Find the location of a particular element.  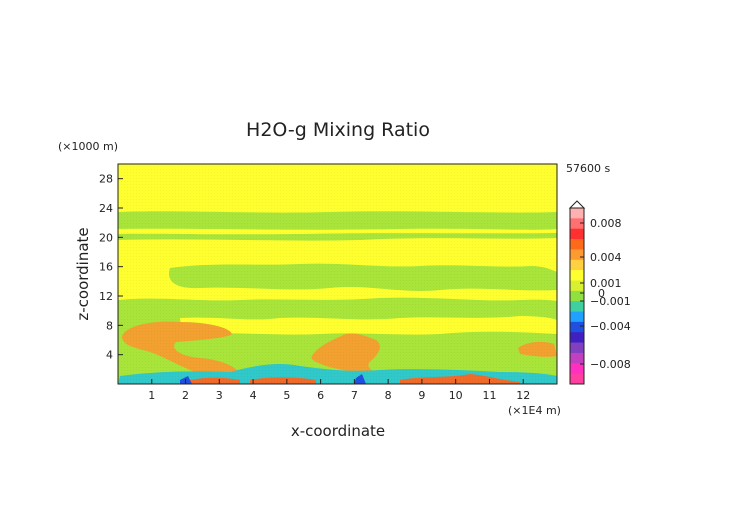

x-tick-label: 7 is located at coordinates (354, 395).